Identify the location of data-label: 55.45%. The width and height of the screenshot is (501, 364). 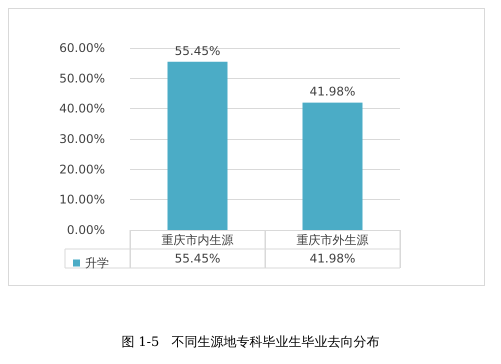
(197, 259).